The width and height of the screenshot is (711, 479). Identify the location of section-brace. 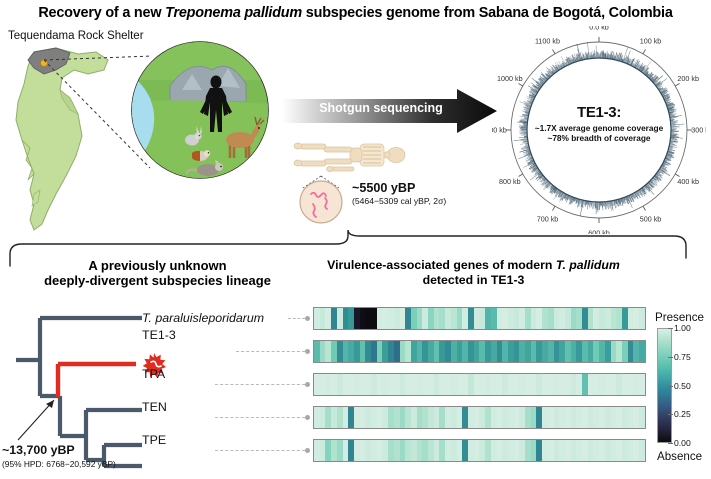
(353, 248).